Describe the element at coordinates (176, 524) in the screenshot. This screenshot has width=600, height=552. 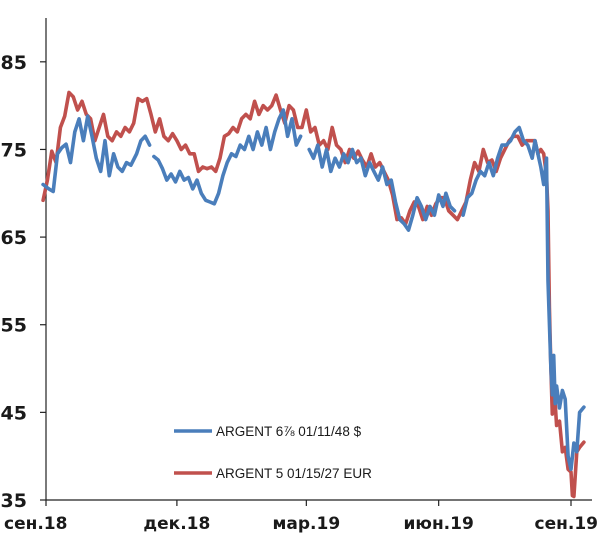
I see `x-tick-label: дек.18` at that location.